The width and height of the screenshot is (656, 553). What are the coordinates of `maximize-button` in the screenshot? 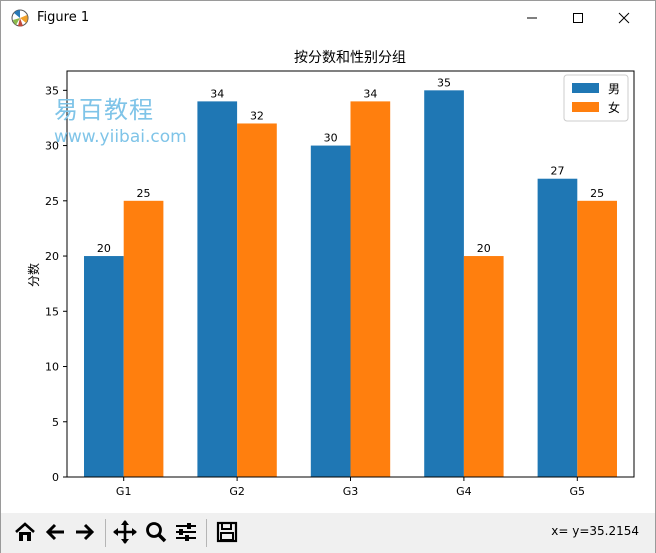 It's located at (578, 18).